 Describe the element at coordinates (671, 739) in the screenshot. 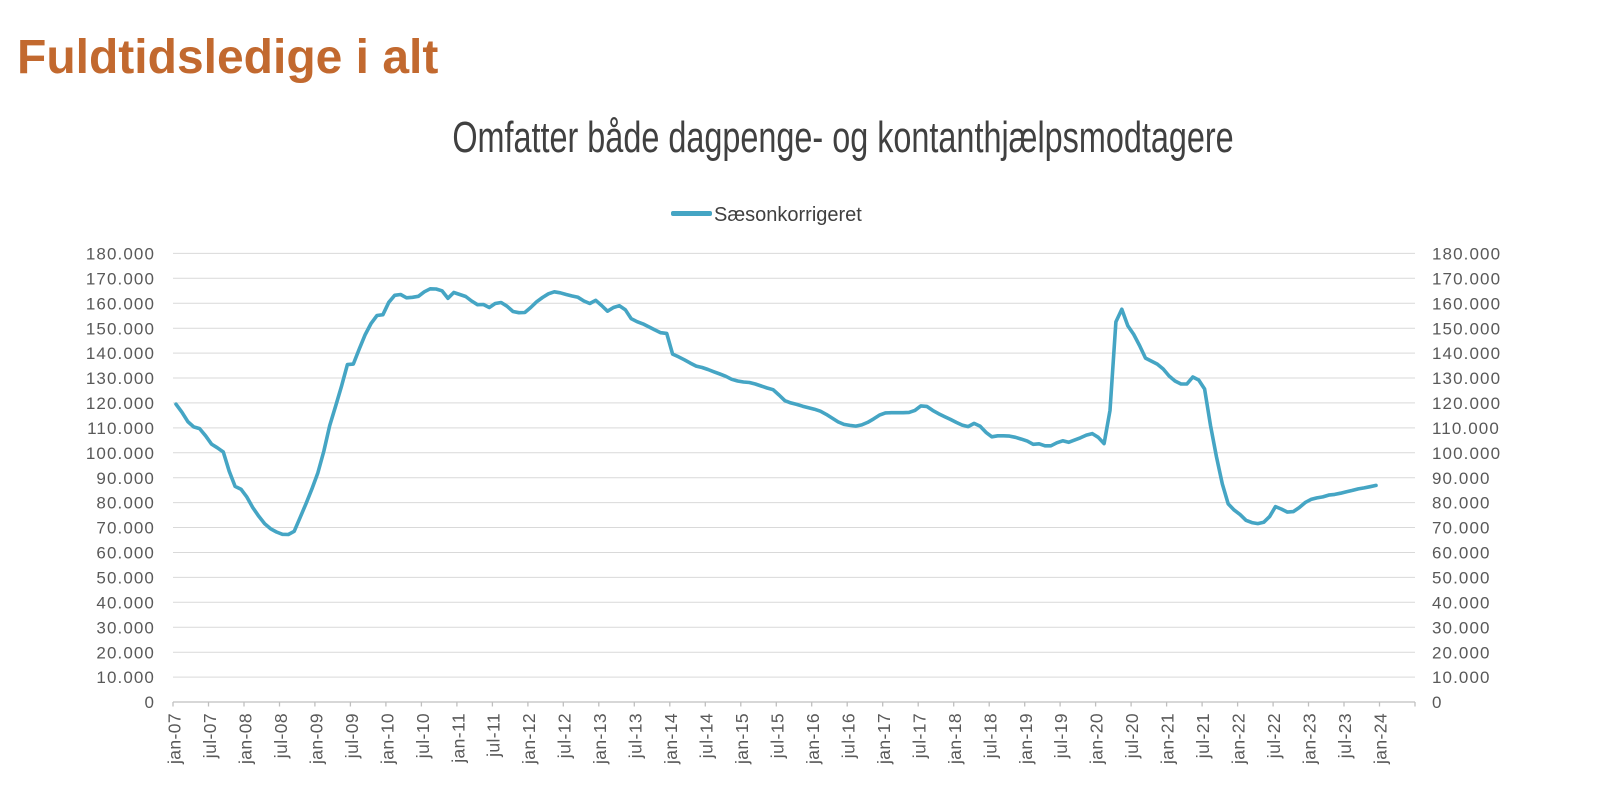

I see `svg-text: jan-14` at that location.